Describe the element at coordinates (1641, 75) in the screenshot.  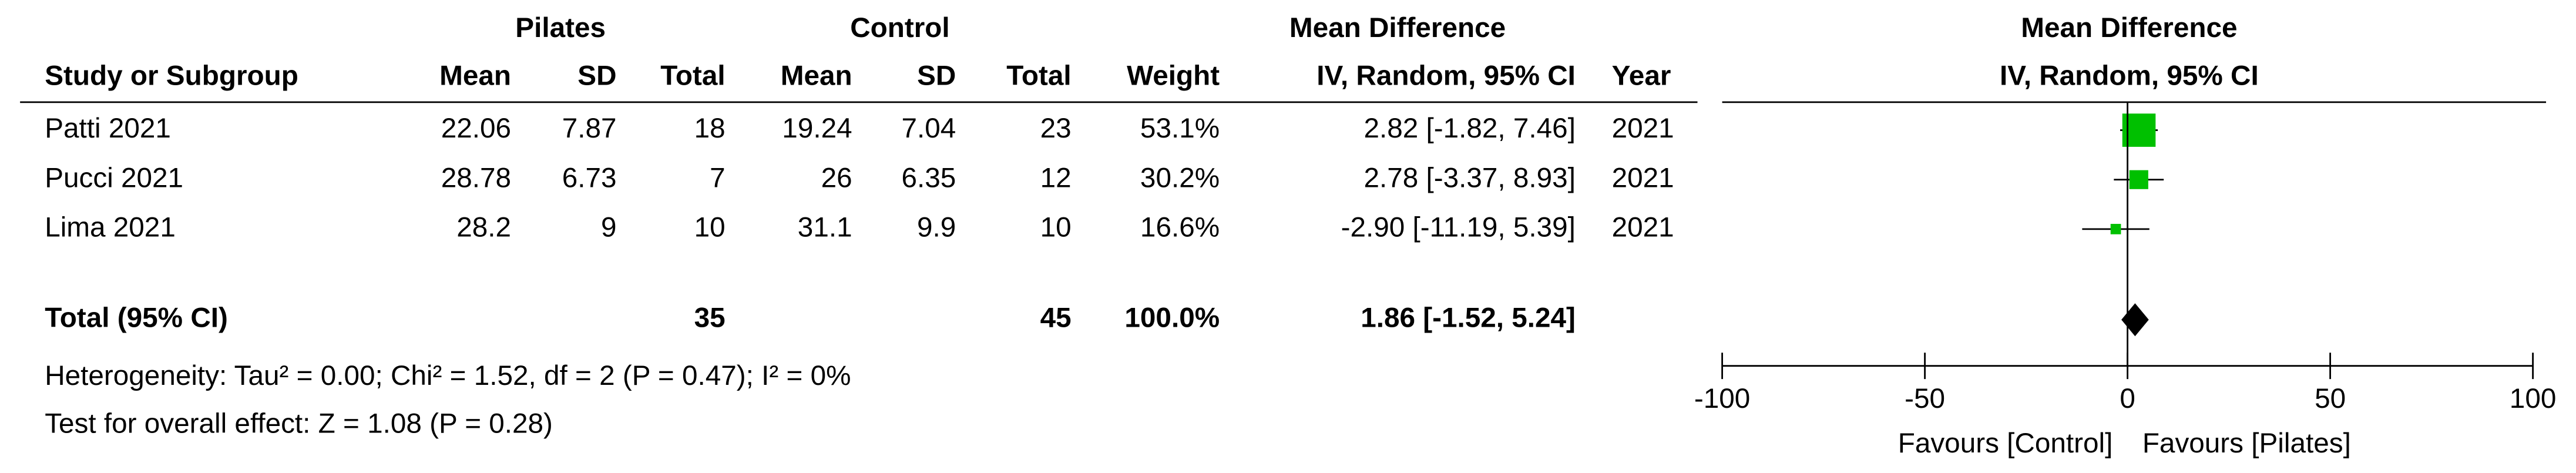
I see `column-header: Year` at that location.